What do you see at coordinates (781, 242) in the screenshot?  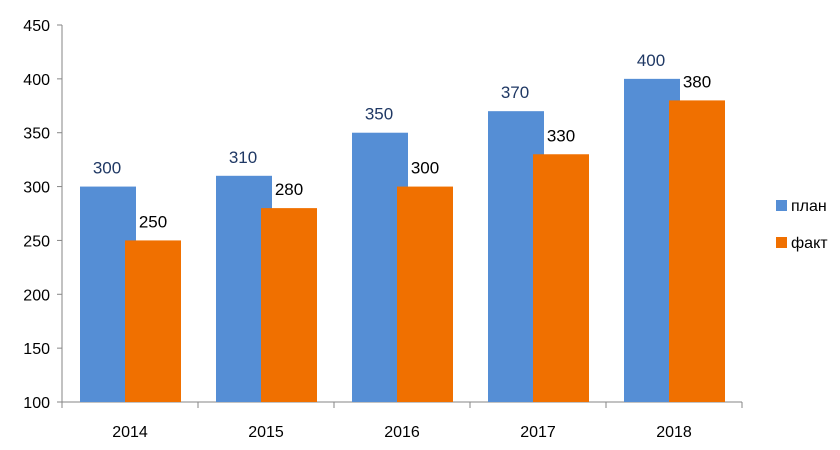 I see `legend-swatch-fact` at bounding box center [781, 242].